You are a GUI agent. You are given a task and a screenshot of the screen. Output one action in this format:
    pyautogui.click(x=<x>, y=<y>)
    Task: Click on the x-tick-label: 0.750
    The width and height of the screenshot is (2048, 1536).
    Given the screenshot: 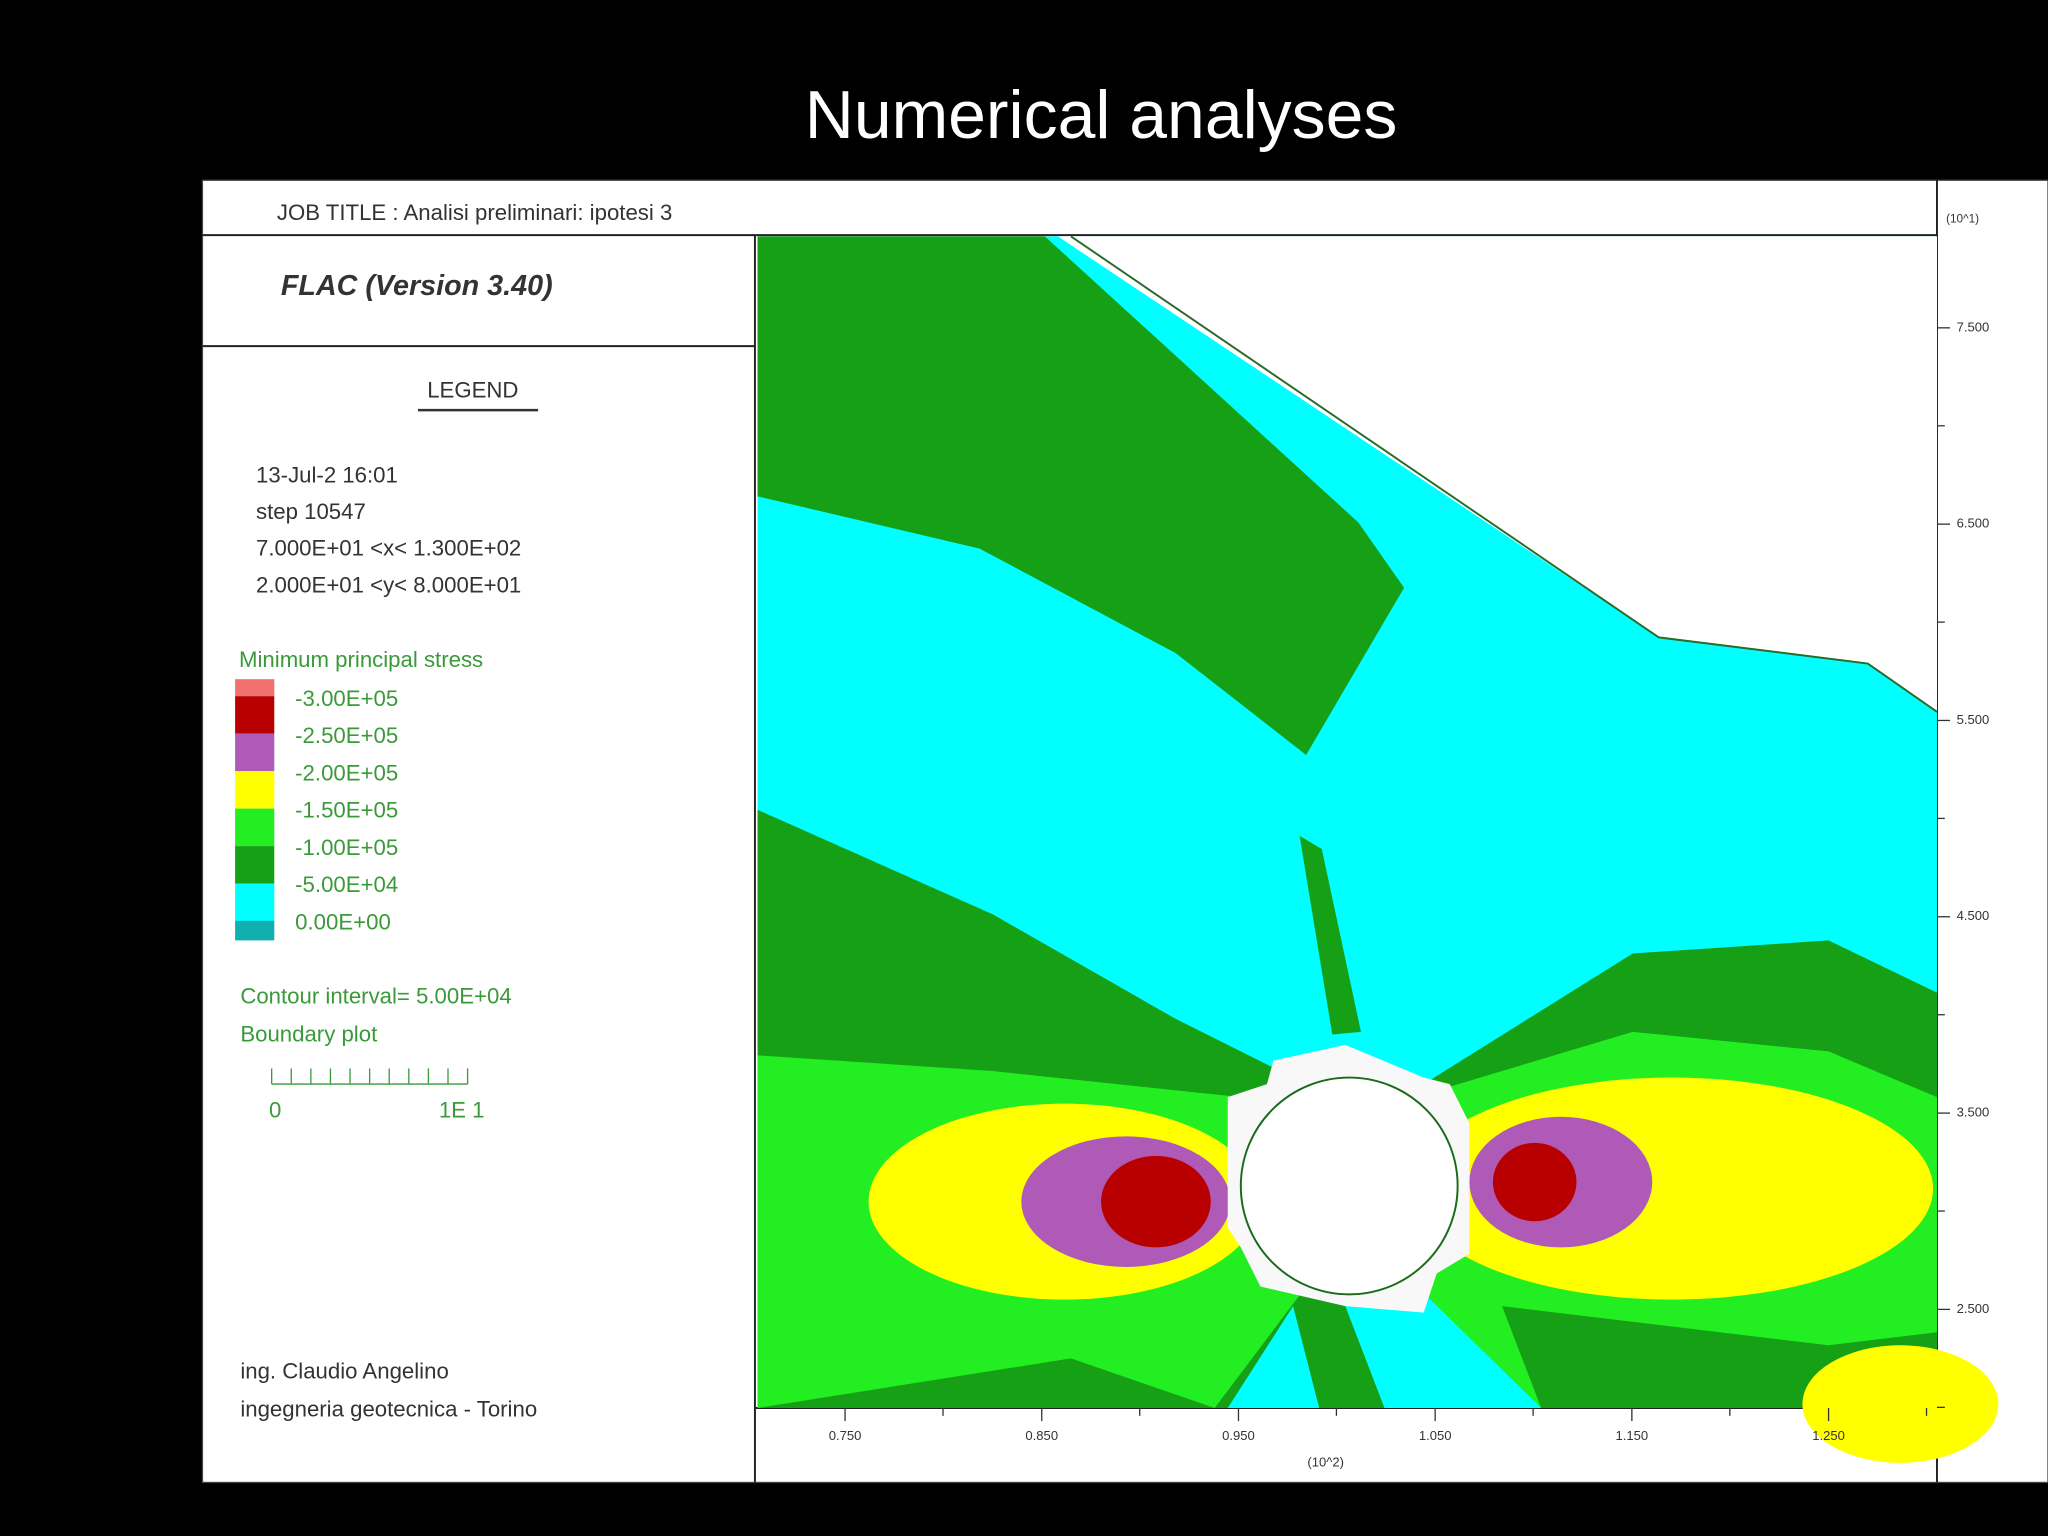 What is the action you would take?
    pyautogui.click(x=845, y=1435)
    